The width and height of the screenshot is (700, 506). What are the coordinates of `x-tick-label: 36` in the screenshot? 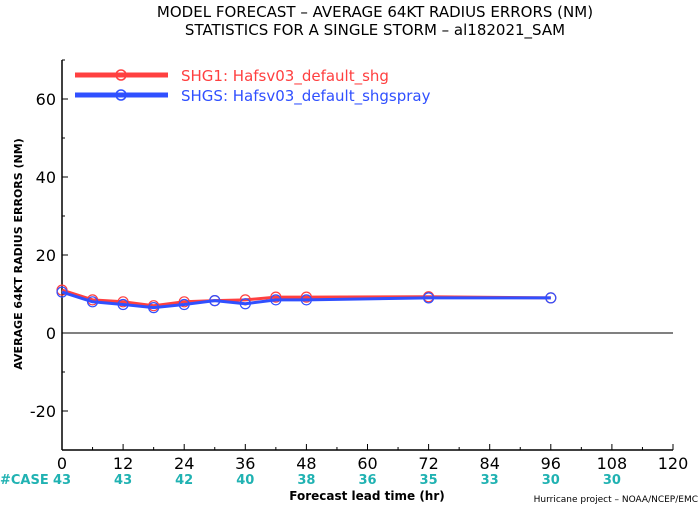 It's located at (245, 463).